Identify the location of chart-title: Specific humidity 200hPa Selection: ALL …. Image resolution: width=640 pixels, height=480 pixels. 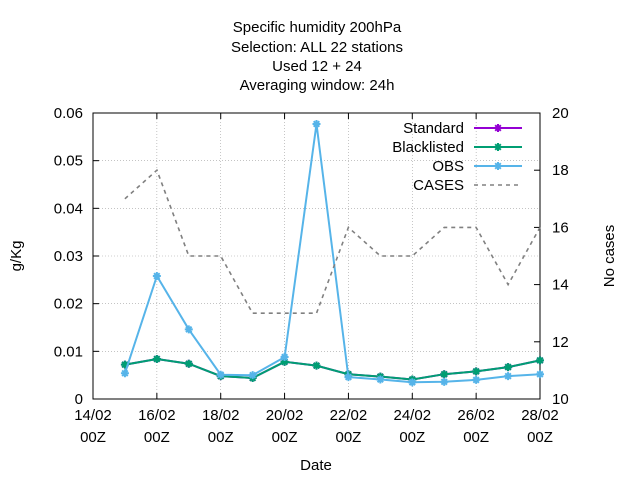
(317, 56).